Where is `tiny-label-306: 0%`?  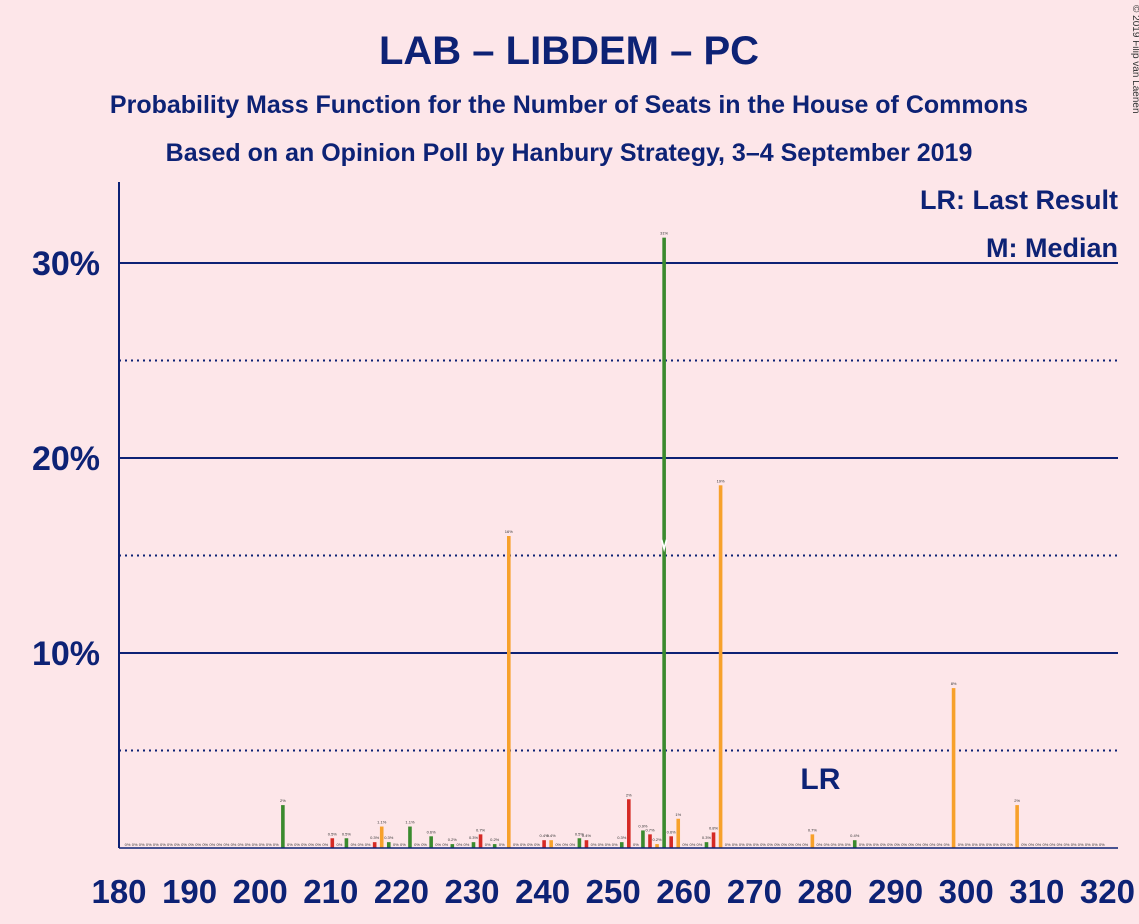
tiny-label-306: 0% is located at coordinates (1010, 844).